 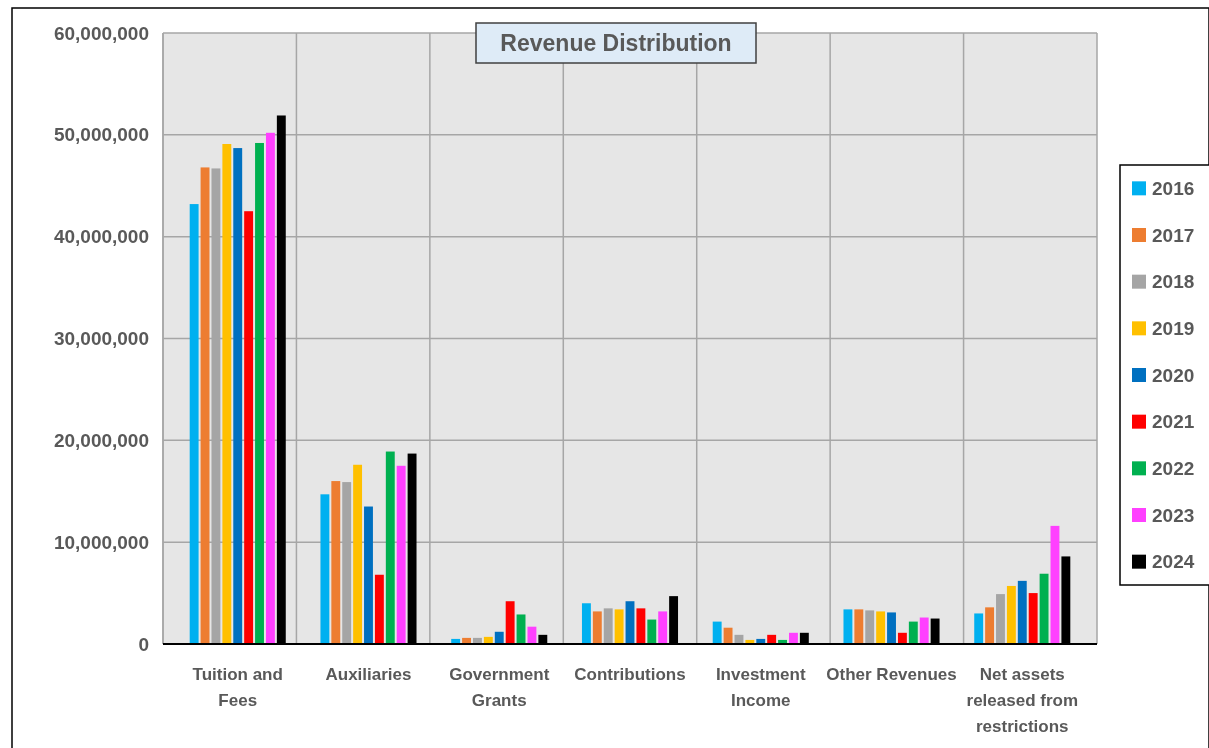 What do you see at coordinates (101, 237) in the screenshot?
I see `y-tick-label: 40,000,000` at bounding box center [101, 237].